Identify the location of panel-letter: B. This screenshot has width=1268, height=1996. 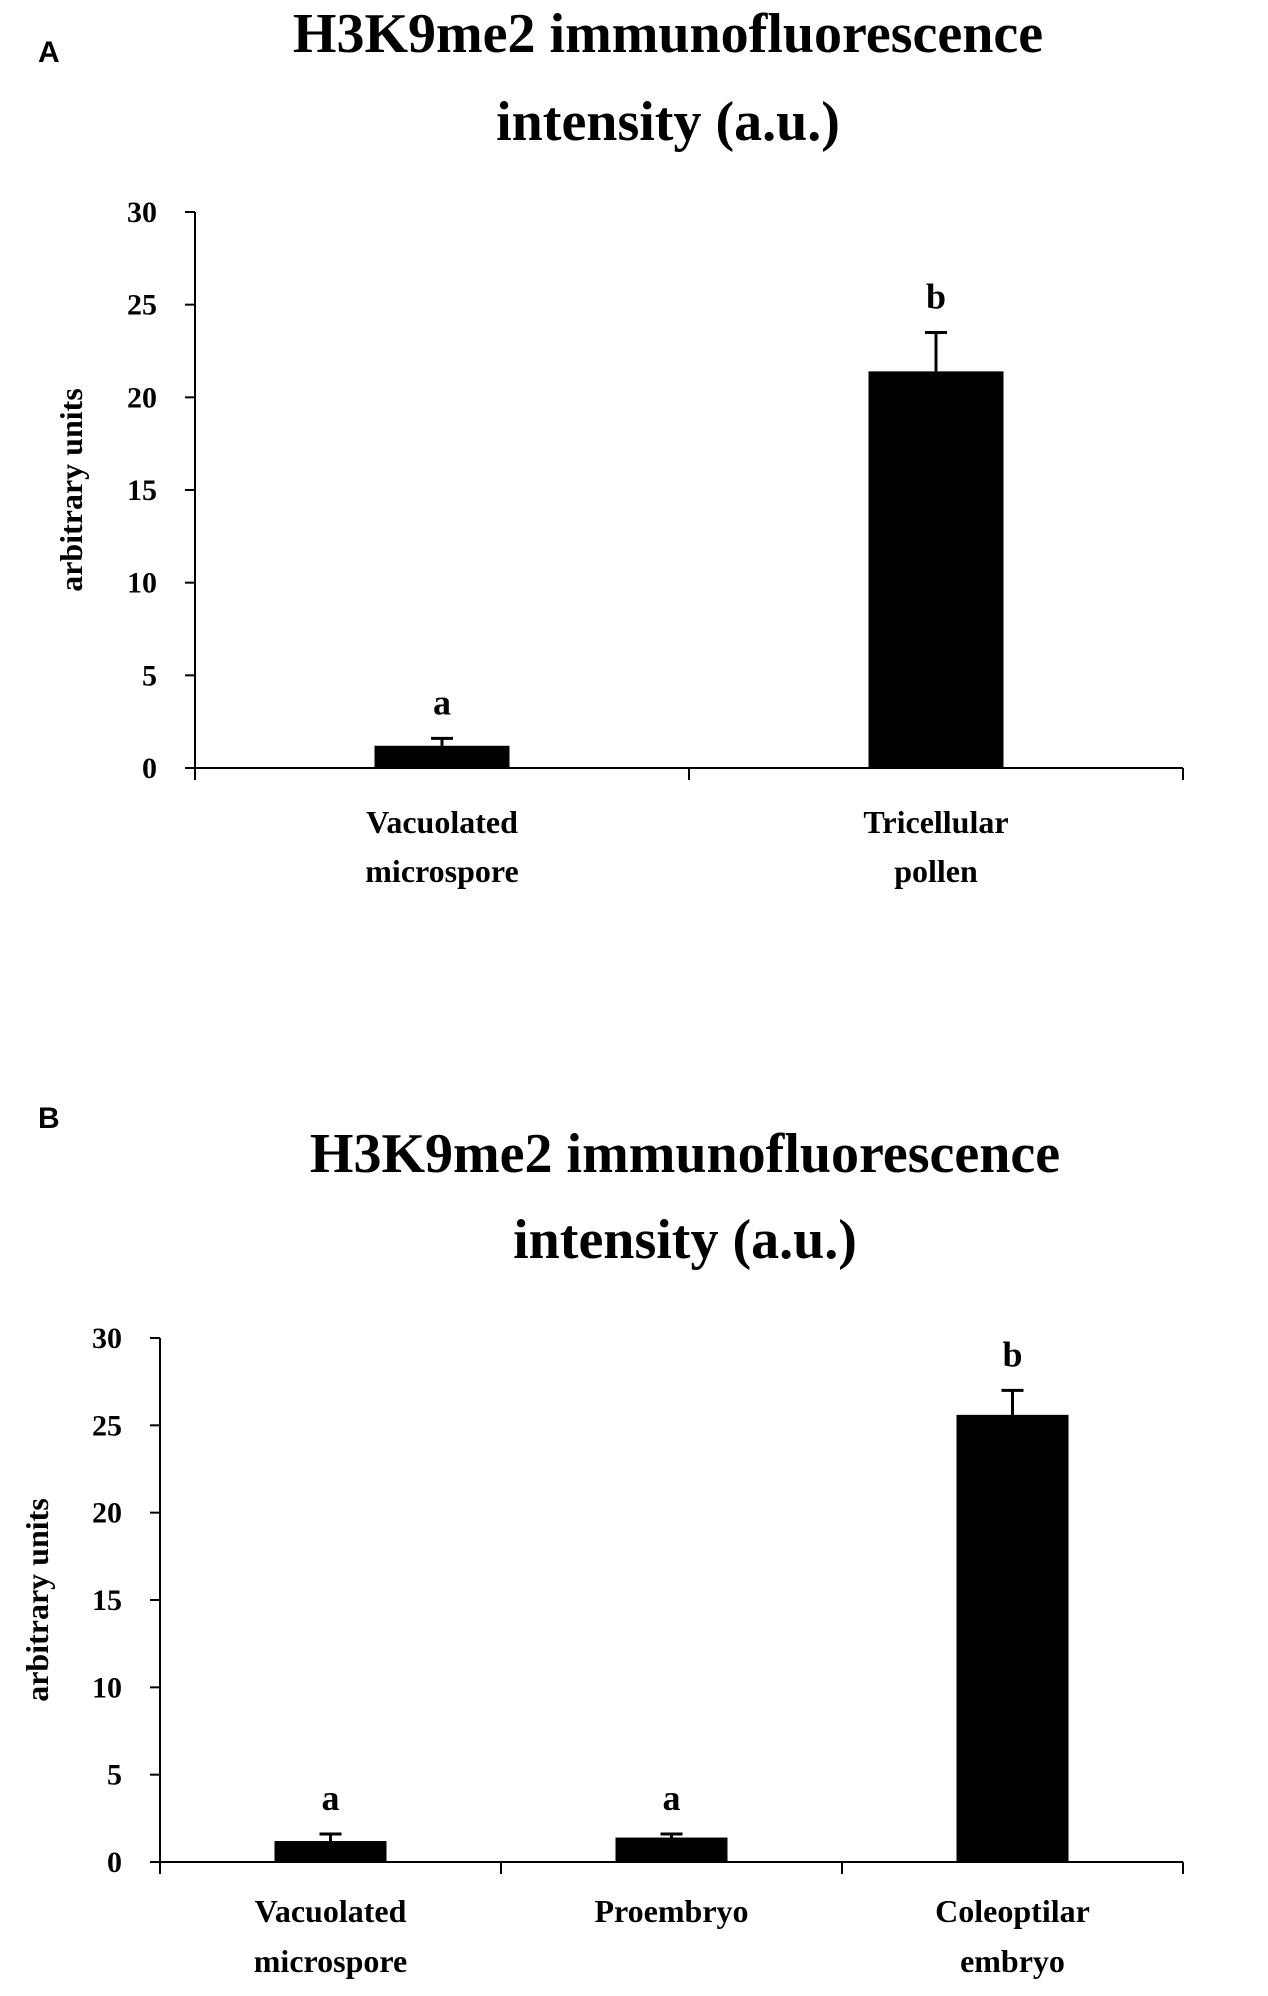
(49, 1118).